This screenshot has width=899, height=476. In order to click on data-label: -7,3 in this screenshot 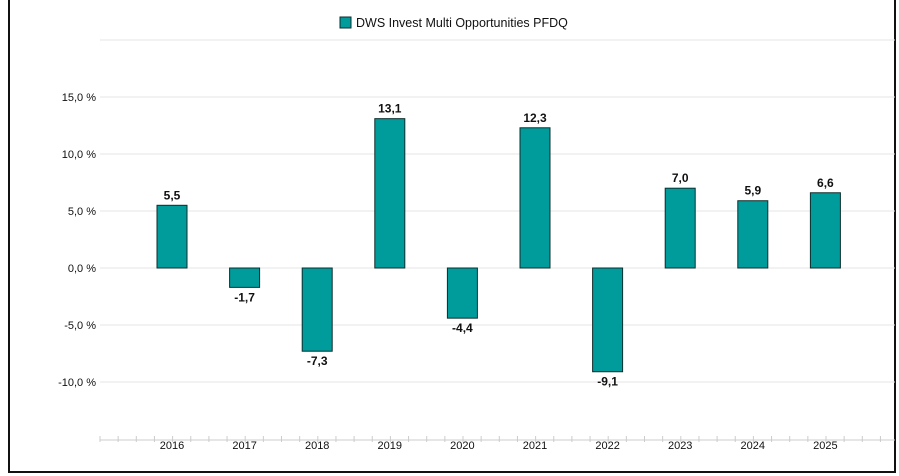, I will do `click(317, 361)`.